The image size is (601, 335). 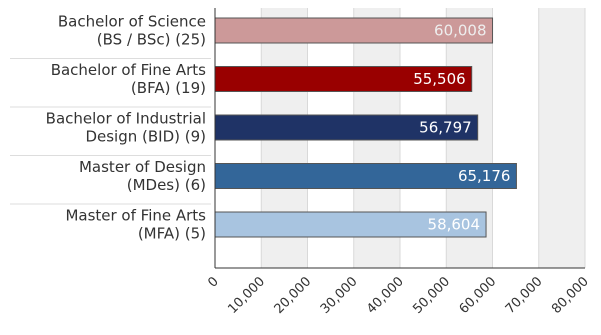 What do you see at coordinates (126, 128) in the screenshot?
I see `category-label: Bachelor of Industrial Design (BID) (9)` at bounding box center [126, 128].